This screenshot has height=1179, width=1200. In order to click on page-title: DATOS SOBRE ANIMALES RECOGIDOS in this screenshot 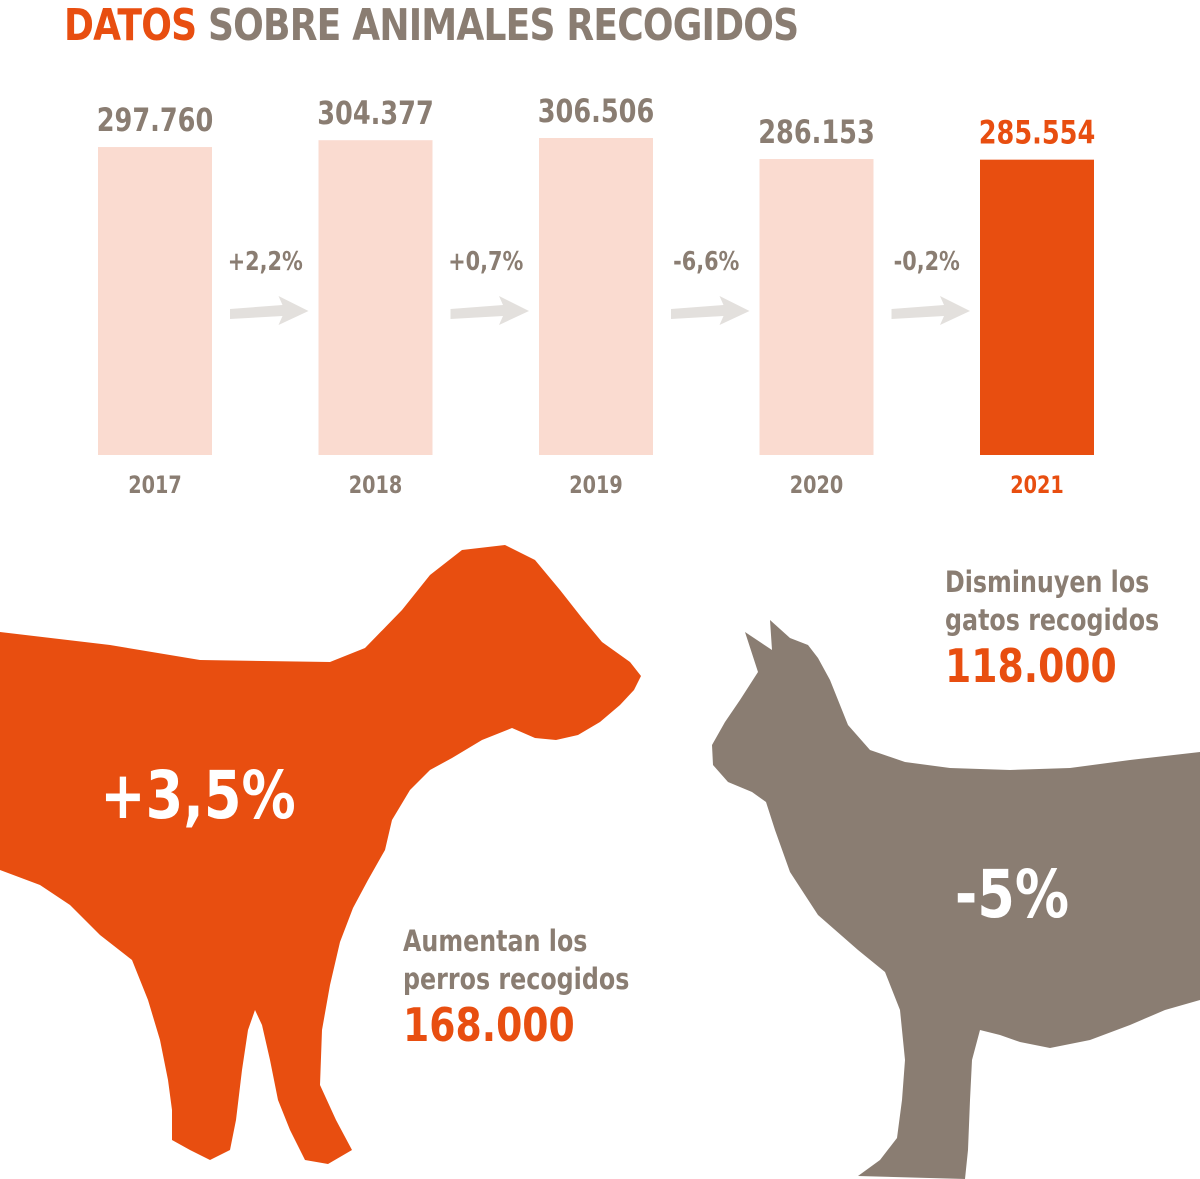, I will do `click(431, 26)`.